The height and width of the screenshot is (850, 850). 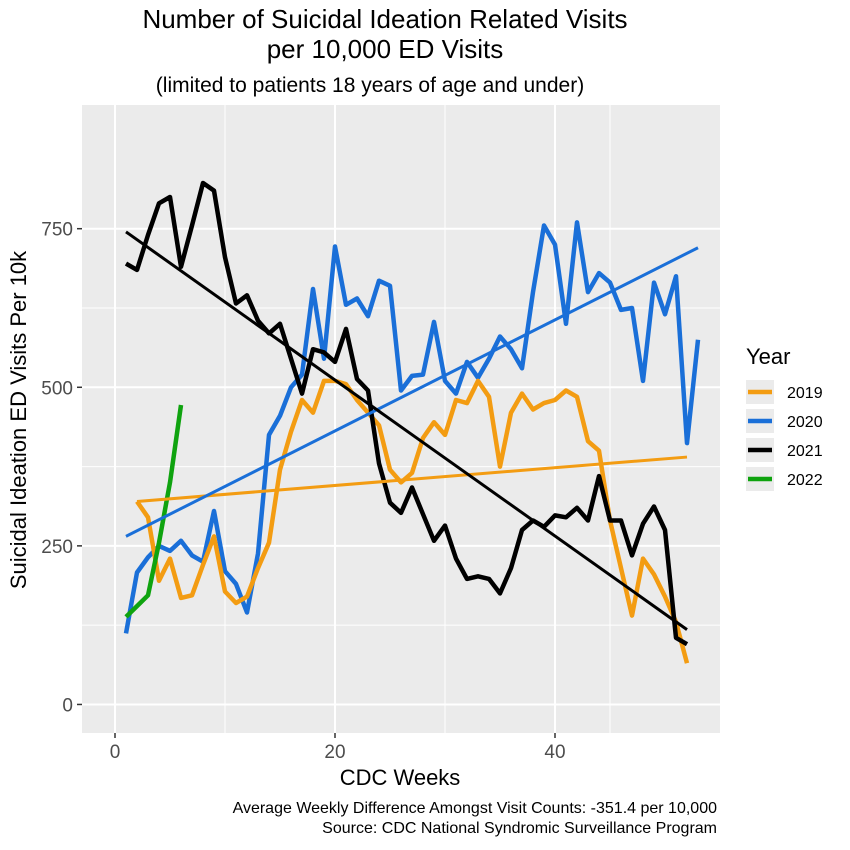 I want to click on y-tick-label: 250, so click(x=57, y=547).